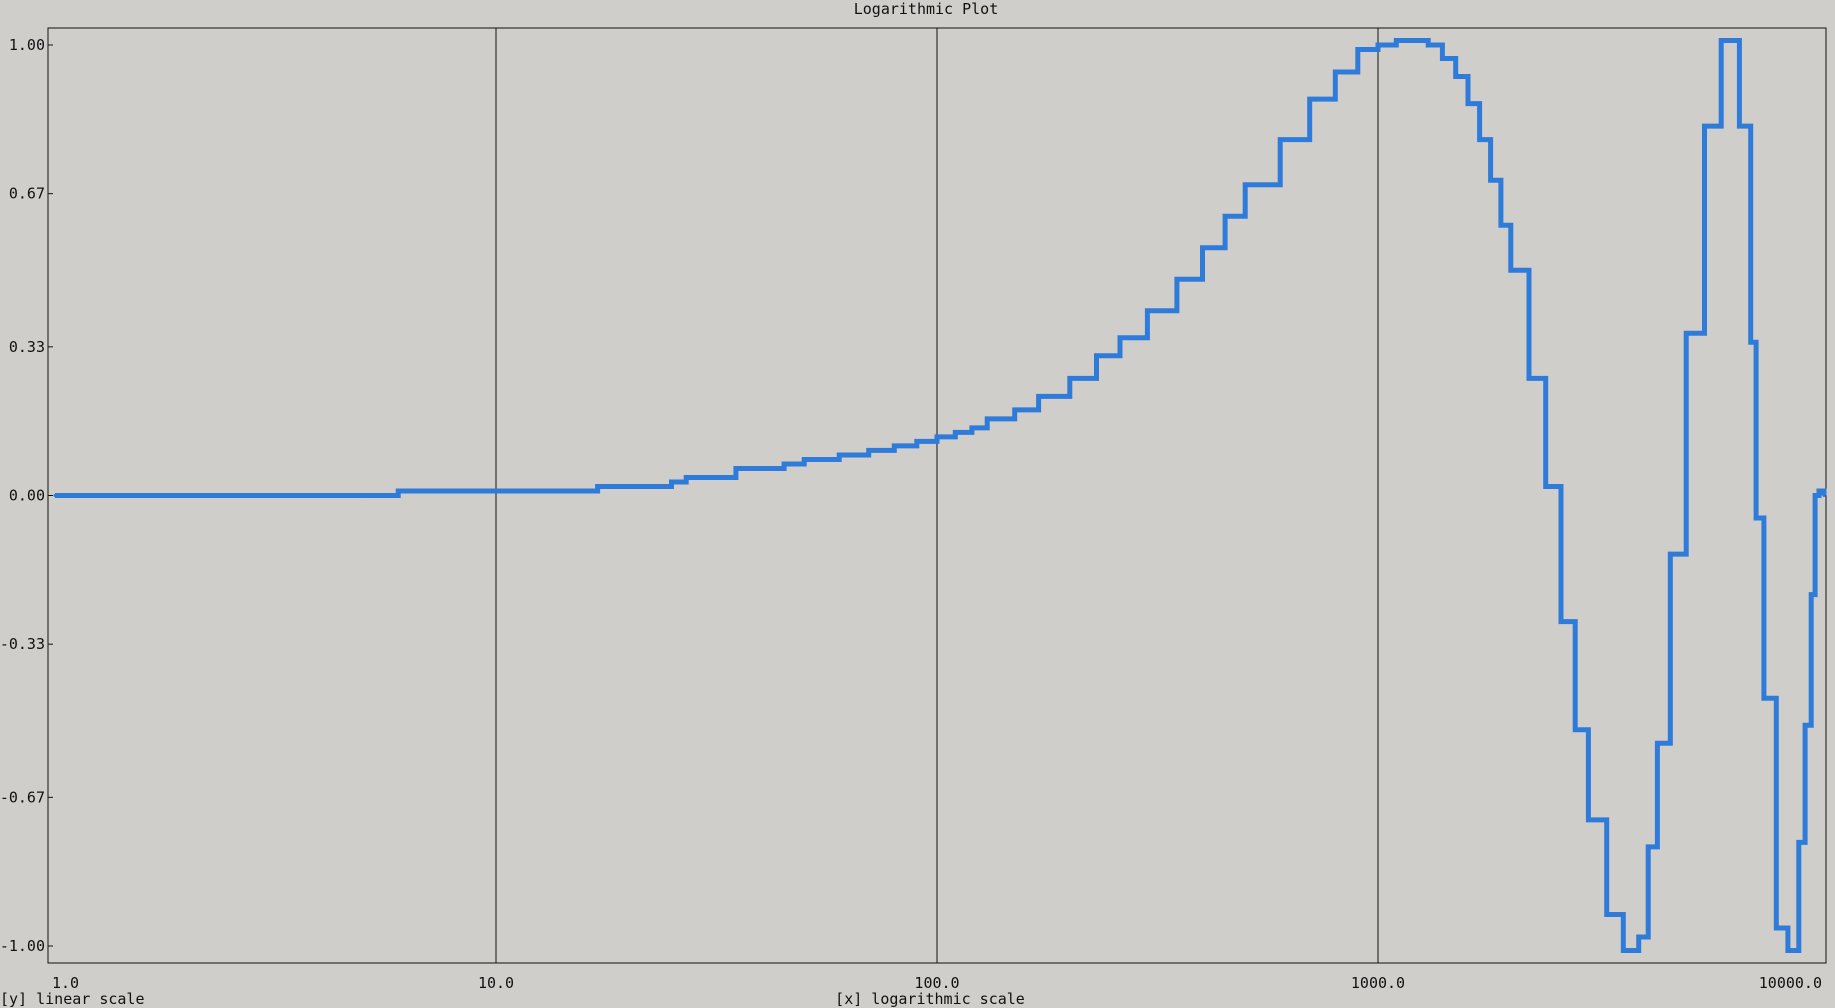  Describe the element at coordinates (27, 347) in the screenshot. I see `y-tick-label: 0.33` at that location.